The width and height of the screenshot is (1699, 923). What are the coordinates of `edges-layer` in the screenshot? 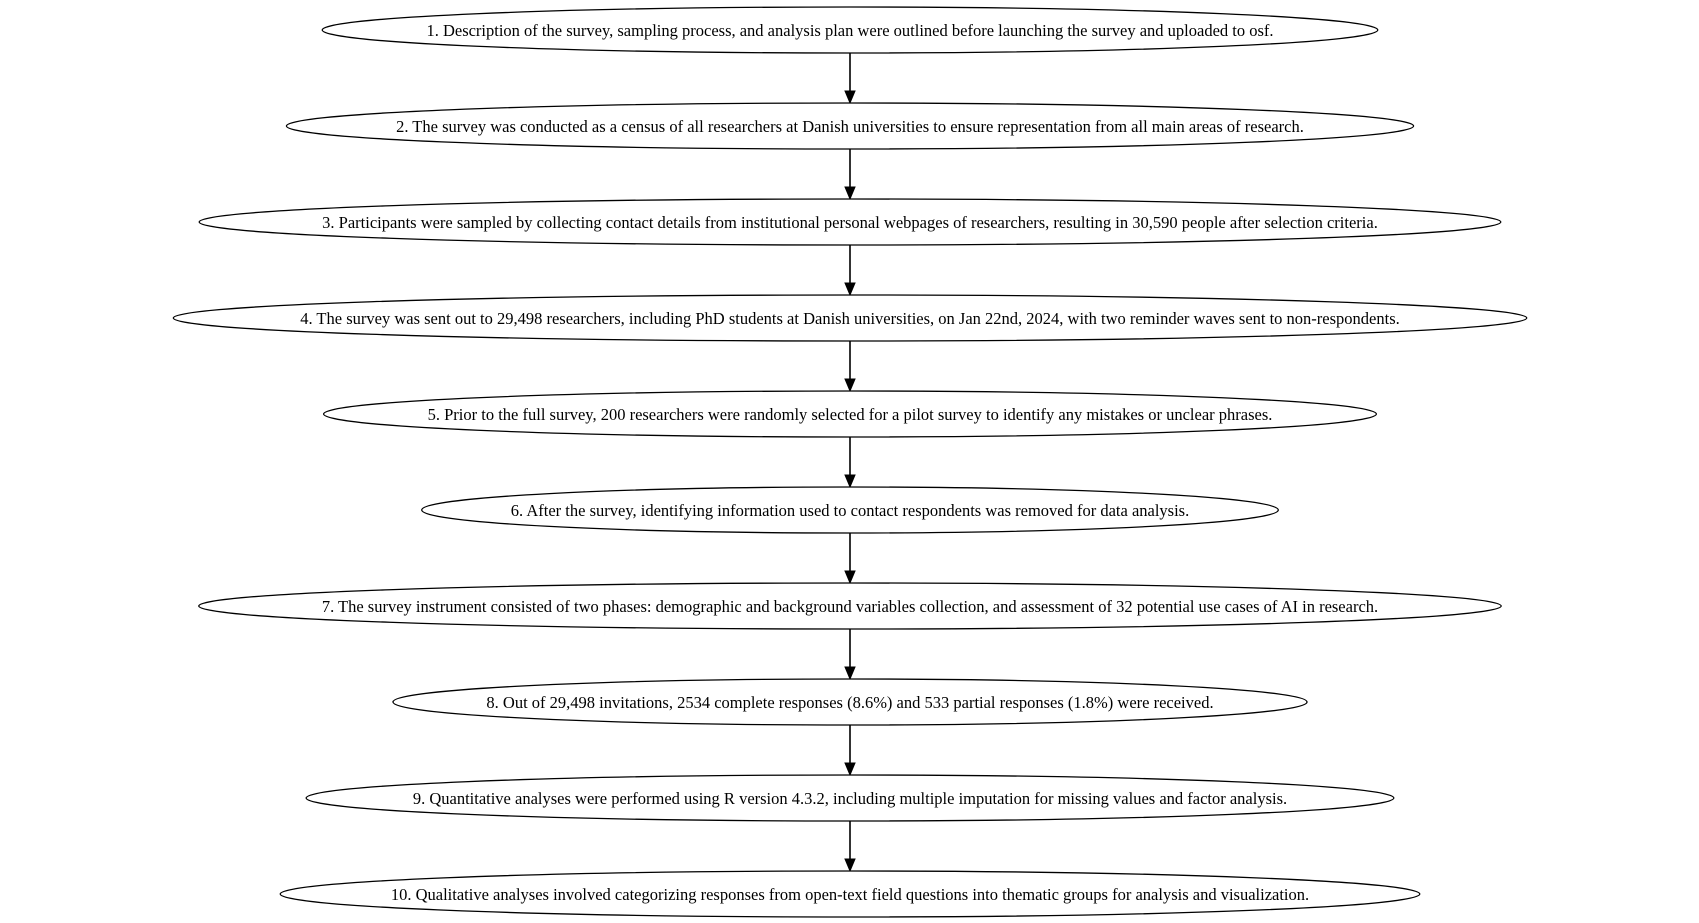 It's located at (850, 463).